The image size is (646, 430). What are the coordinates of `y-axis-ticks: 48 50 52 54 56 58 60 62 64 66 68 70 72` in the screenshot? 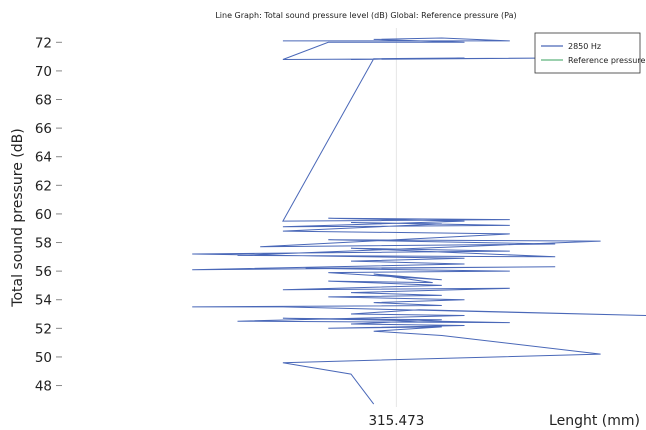 It's located at (48, 215).